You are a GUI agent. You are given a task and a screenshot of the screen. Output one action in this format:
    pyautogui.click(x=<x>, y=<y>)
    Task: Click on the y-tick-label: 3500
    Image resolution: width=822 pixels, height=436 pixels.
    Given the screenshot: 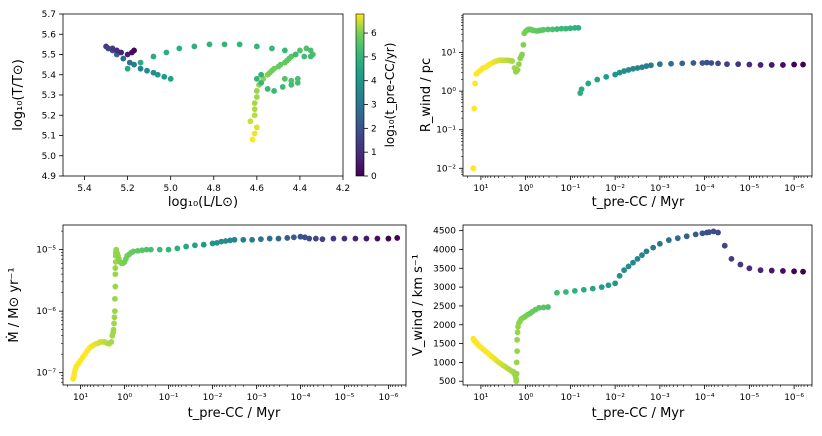 What is the action you would take?
    pyautogui.click(x=444, y=269)
    